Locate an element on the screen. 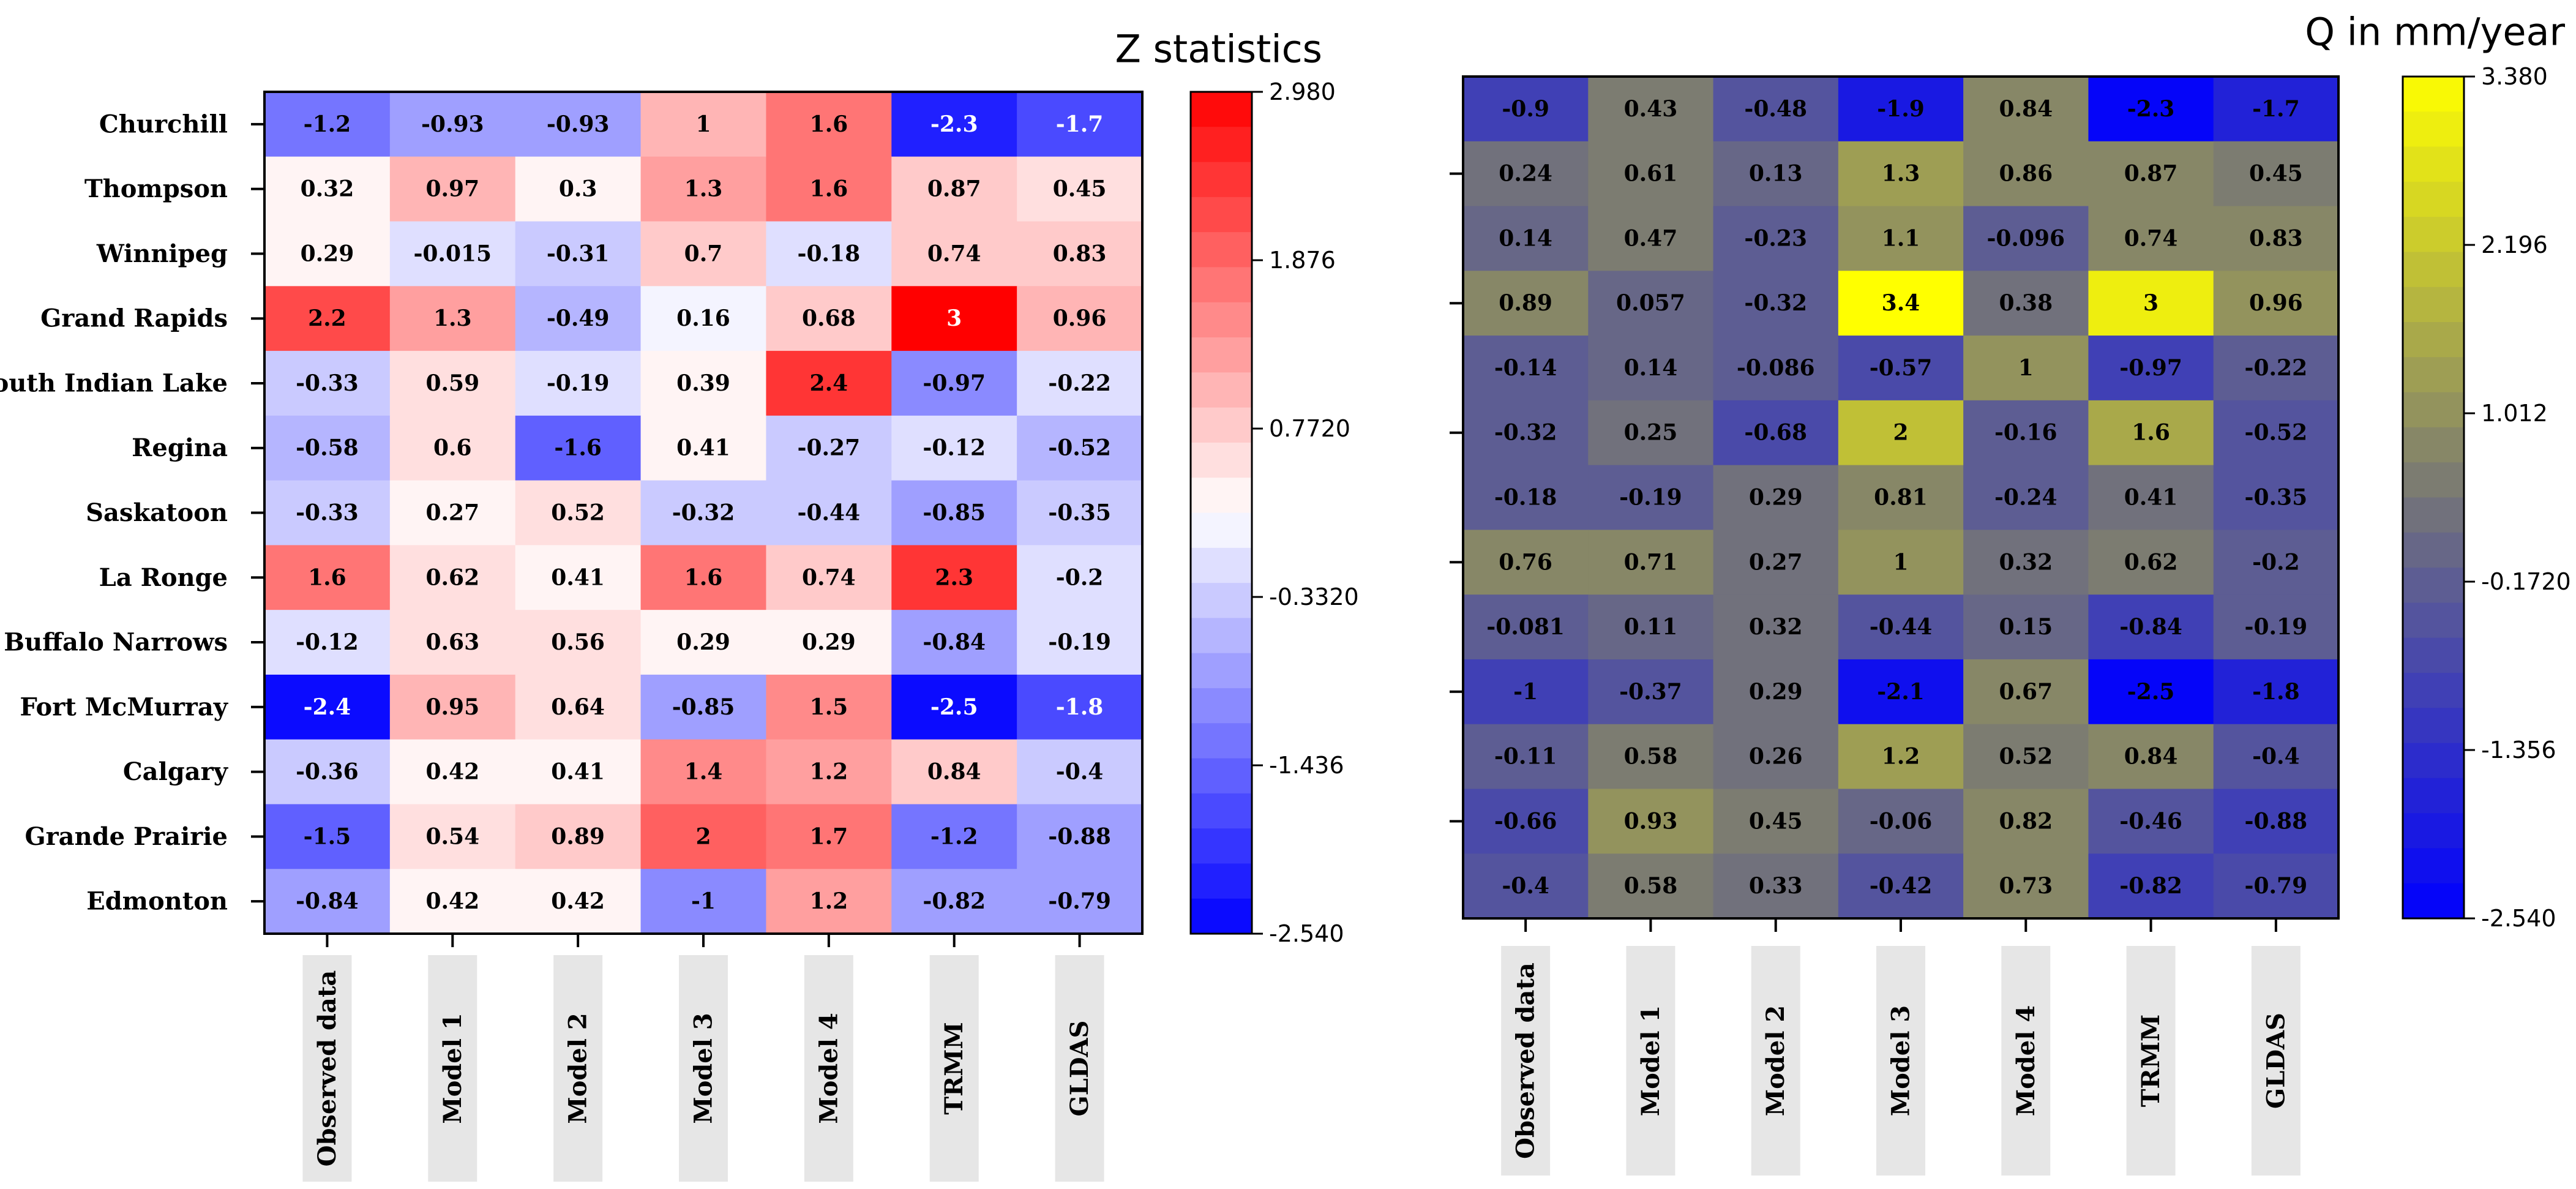 The width and height of the screenshot is (2576, 1189). cell-value-label: -0.58 is located at coordinates (327, 448).